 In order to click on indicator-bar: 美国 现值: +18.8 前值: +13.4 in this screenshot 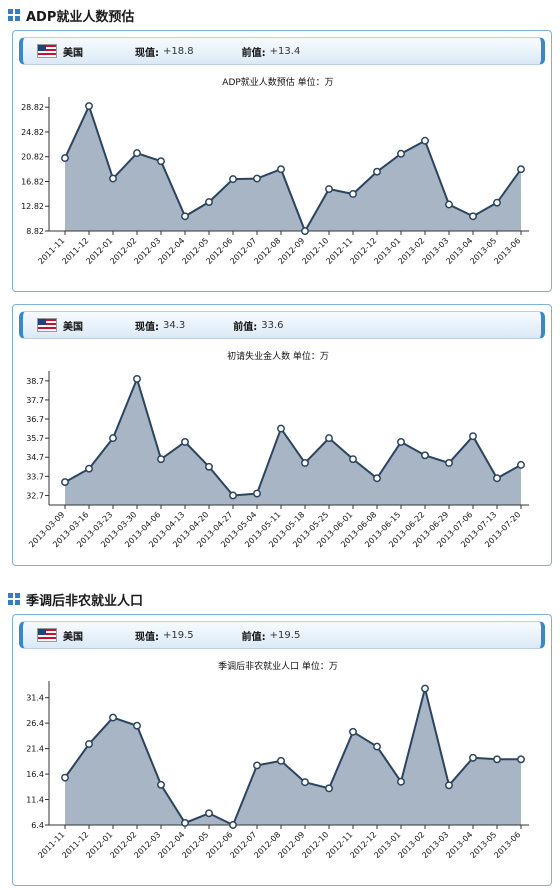, I will do `click(282, 51)`.